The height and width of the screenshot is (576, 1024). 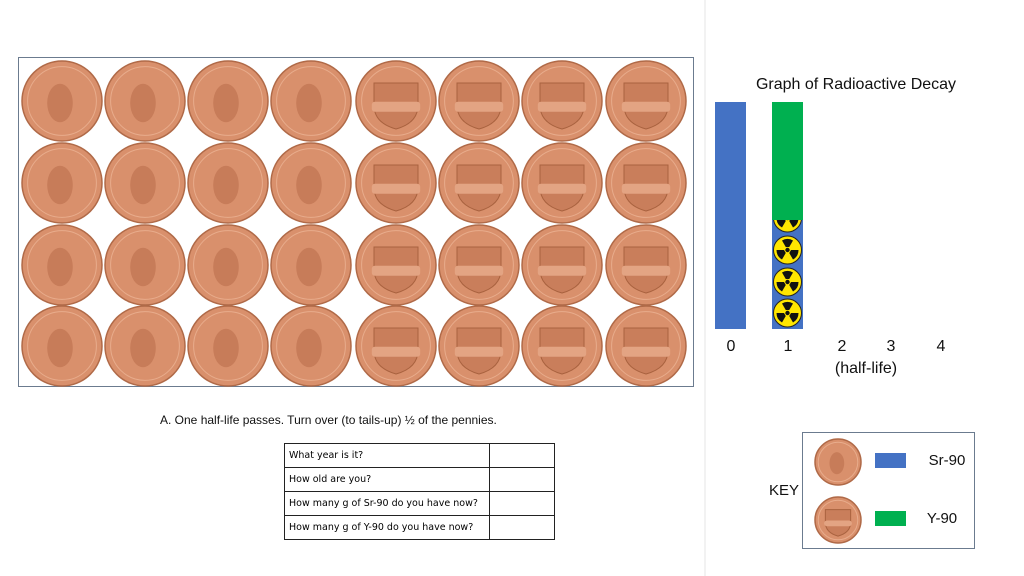 What do you see at coordinates (942, 518) in the screenshot?
I see `key-label: Y-90` at bounding box center [942, 518].